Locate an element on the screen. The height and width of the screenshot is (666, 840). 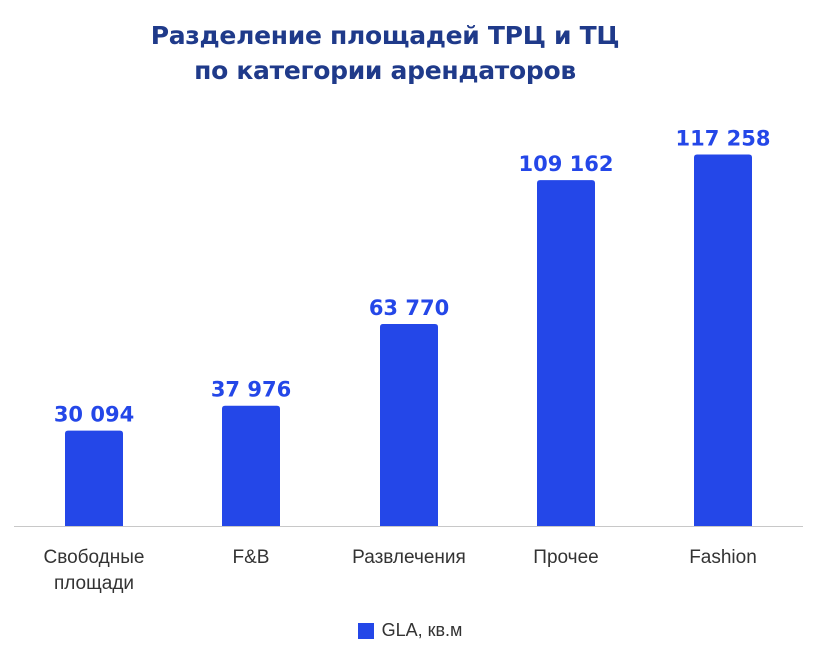
x-tick-label: F&B is located at coordinates (251, 557).